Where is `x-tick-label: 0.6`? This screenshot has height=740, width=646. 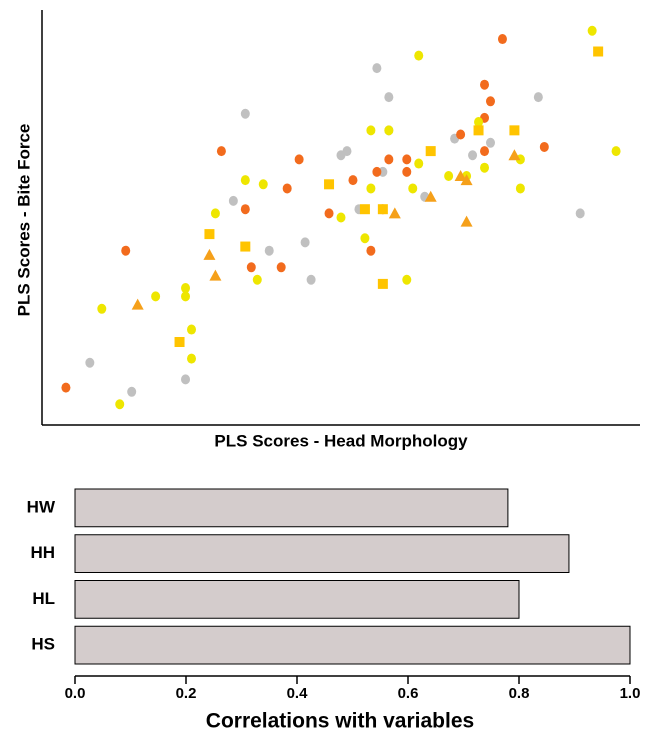 x-tick-label: 0.6 is located at coordinates (408, 693).